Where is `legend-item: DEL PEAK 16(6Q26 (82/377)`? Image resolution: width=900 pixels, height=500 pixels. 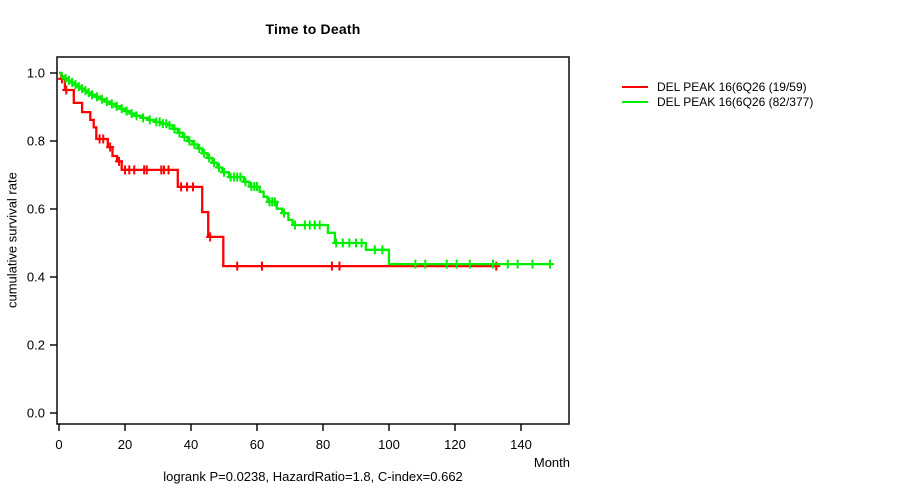 legend-item: DEL PEAK 16(6Q26 (82/377) is located at coordinates (717, 101).